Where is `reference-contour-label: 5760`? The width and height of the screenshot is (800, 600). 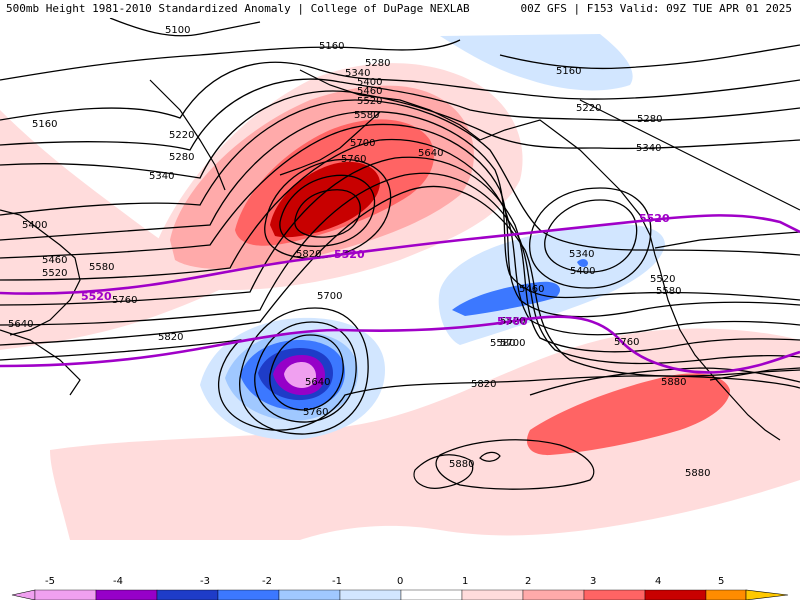 reference-contour-label: 5760 is located at coordinates (512, 321).